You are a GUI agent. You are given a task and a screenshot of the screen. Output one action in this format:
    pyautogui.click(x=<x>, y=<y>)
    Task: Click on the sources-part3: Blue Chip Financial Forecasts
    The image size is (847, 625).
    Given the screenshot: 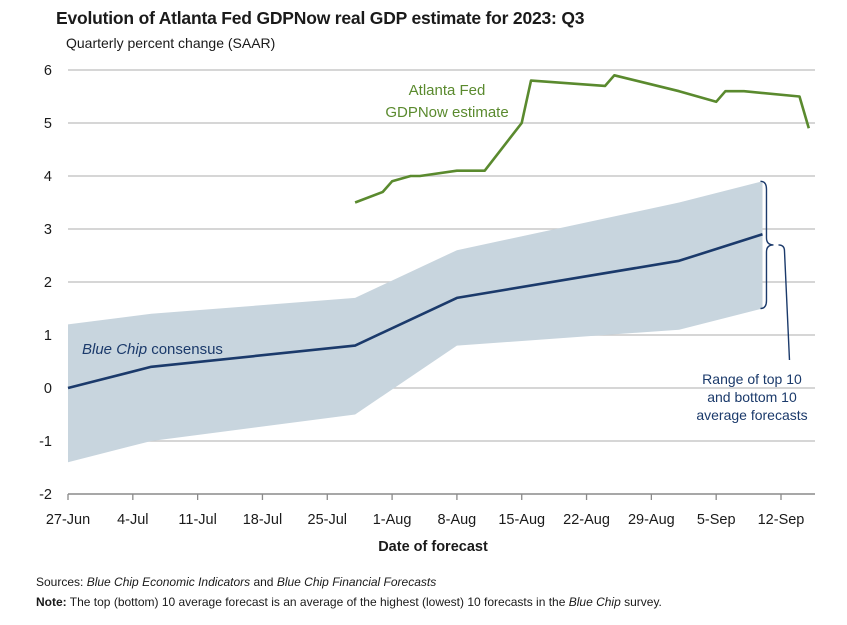 What is the action you would take?
    pyautogui.click(x=356, y=582)
    